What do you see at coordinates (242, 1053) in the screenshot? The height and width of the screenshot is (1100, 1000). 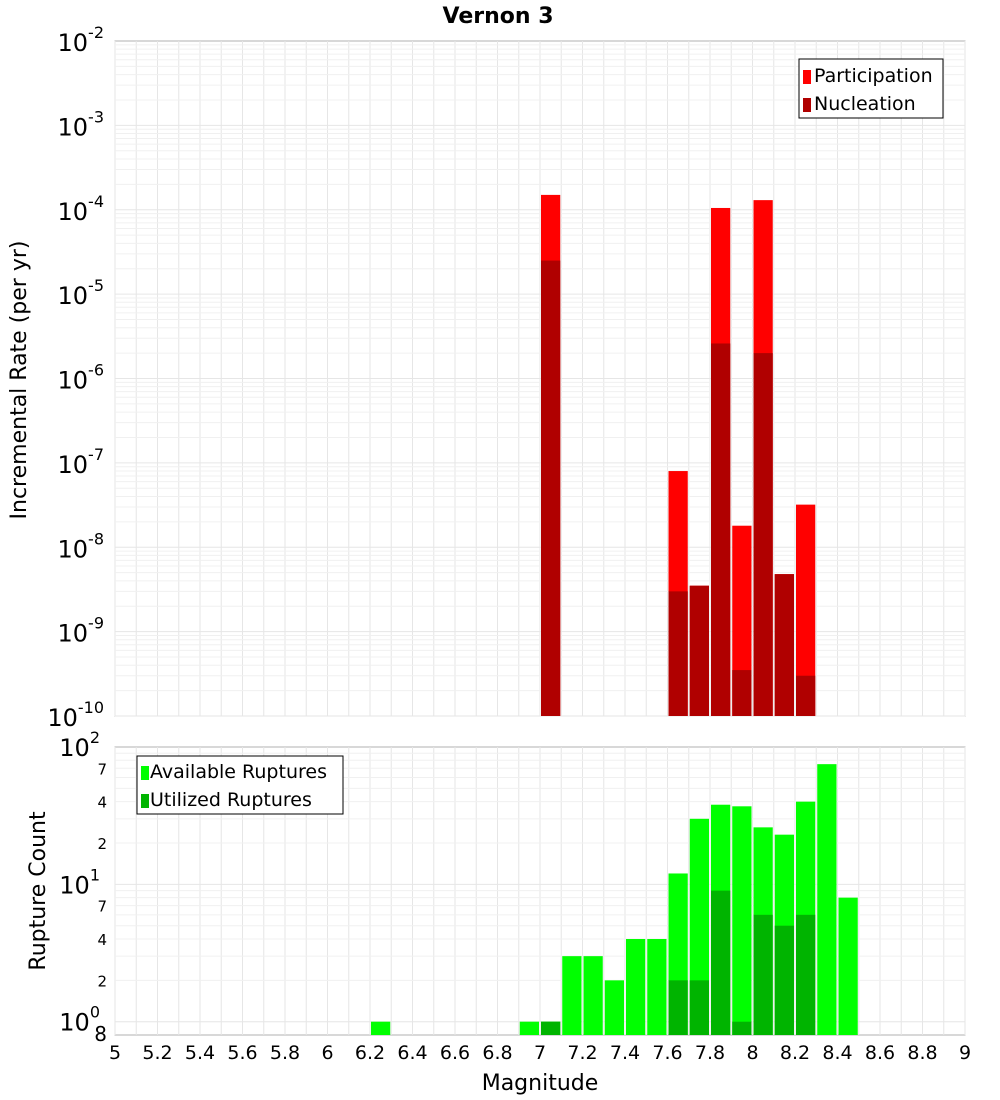 I see `x-tick-label: 5.6` at bounding box center [242, 1053].